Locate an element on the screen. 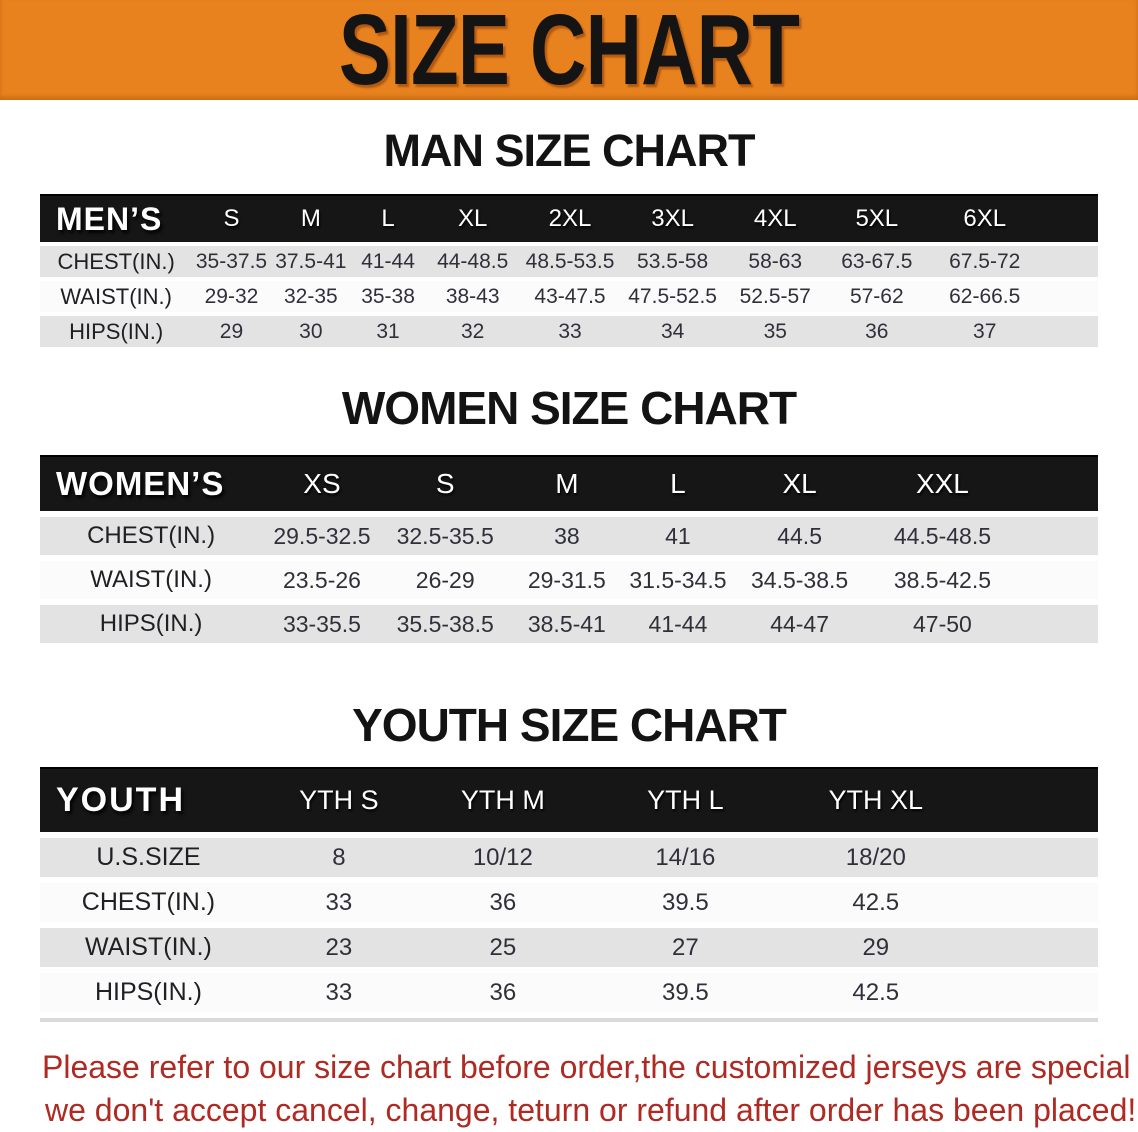 The image size is (1138, 1132). size-chart-banner-title: SIZE CHART is located at coordinates (569, 50).